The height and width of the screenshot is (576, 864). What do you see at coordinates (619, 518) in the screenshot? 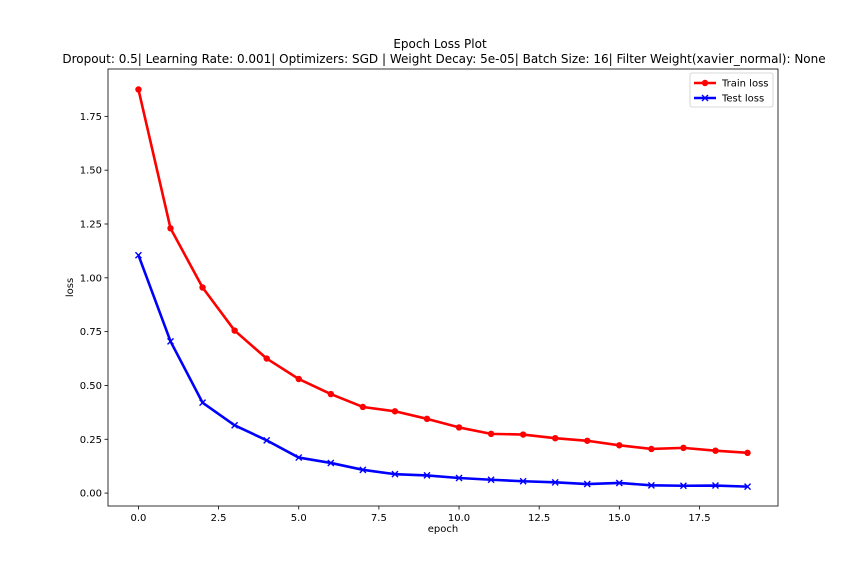
I see `x-tick-label: 15.0` at bounding box center [619, 518].